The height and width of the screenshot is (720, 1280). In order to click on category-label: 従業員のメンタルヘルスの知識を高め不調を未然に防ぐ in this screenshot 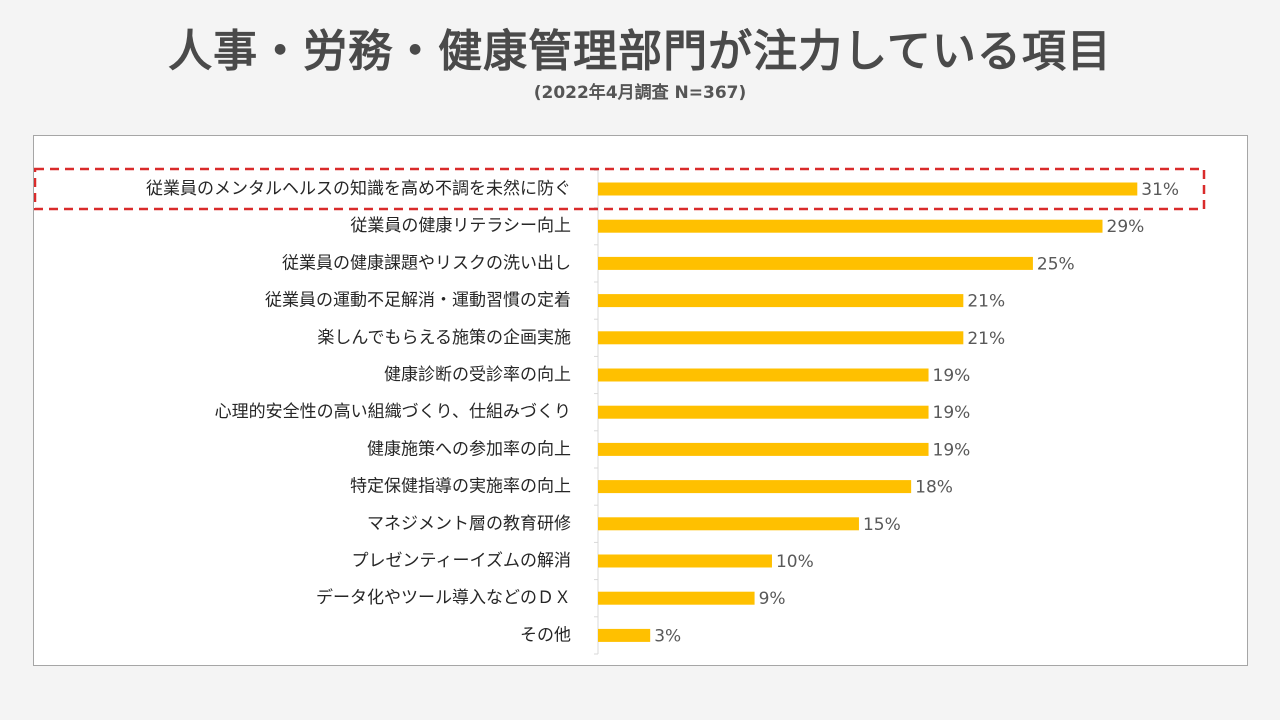, I will do `click(358, 189)`.